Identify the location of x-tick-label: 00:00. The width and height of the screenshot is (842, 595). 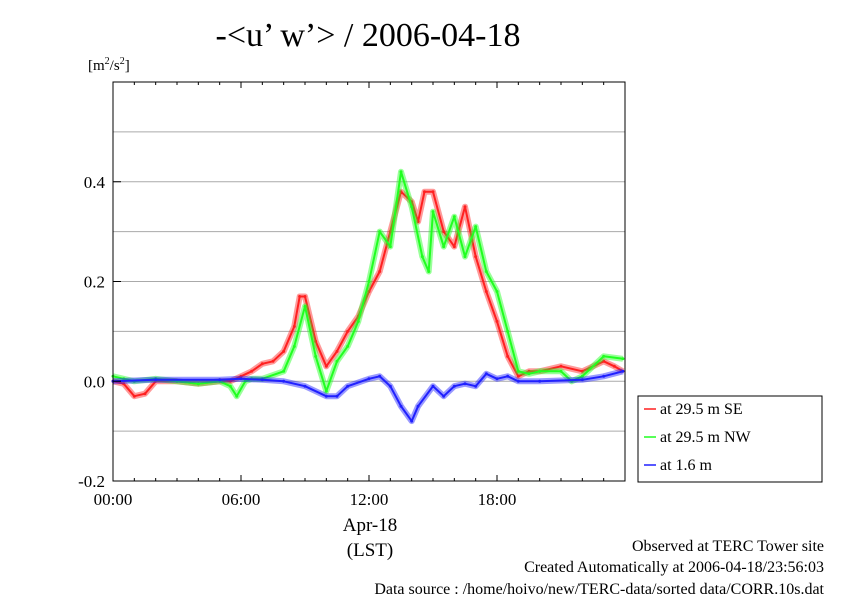
(113, 499).